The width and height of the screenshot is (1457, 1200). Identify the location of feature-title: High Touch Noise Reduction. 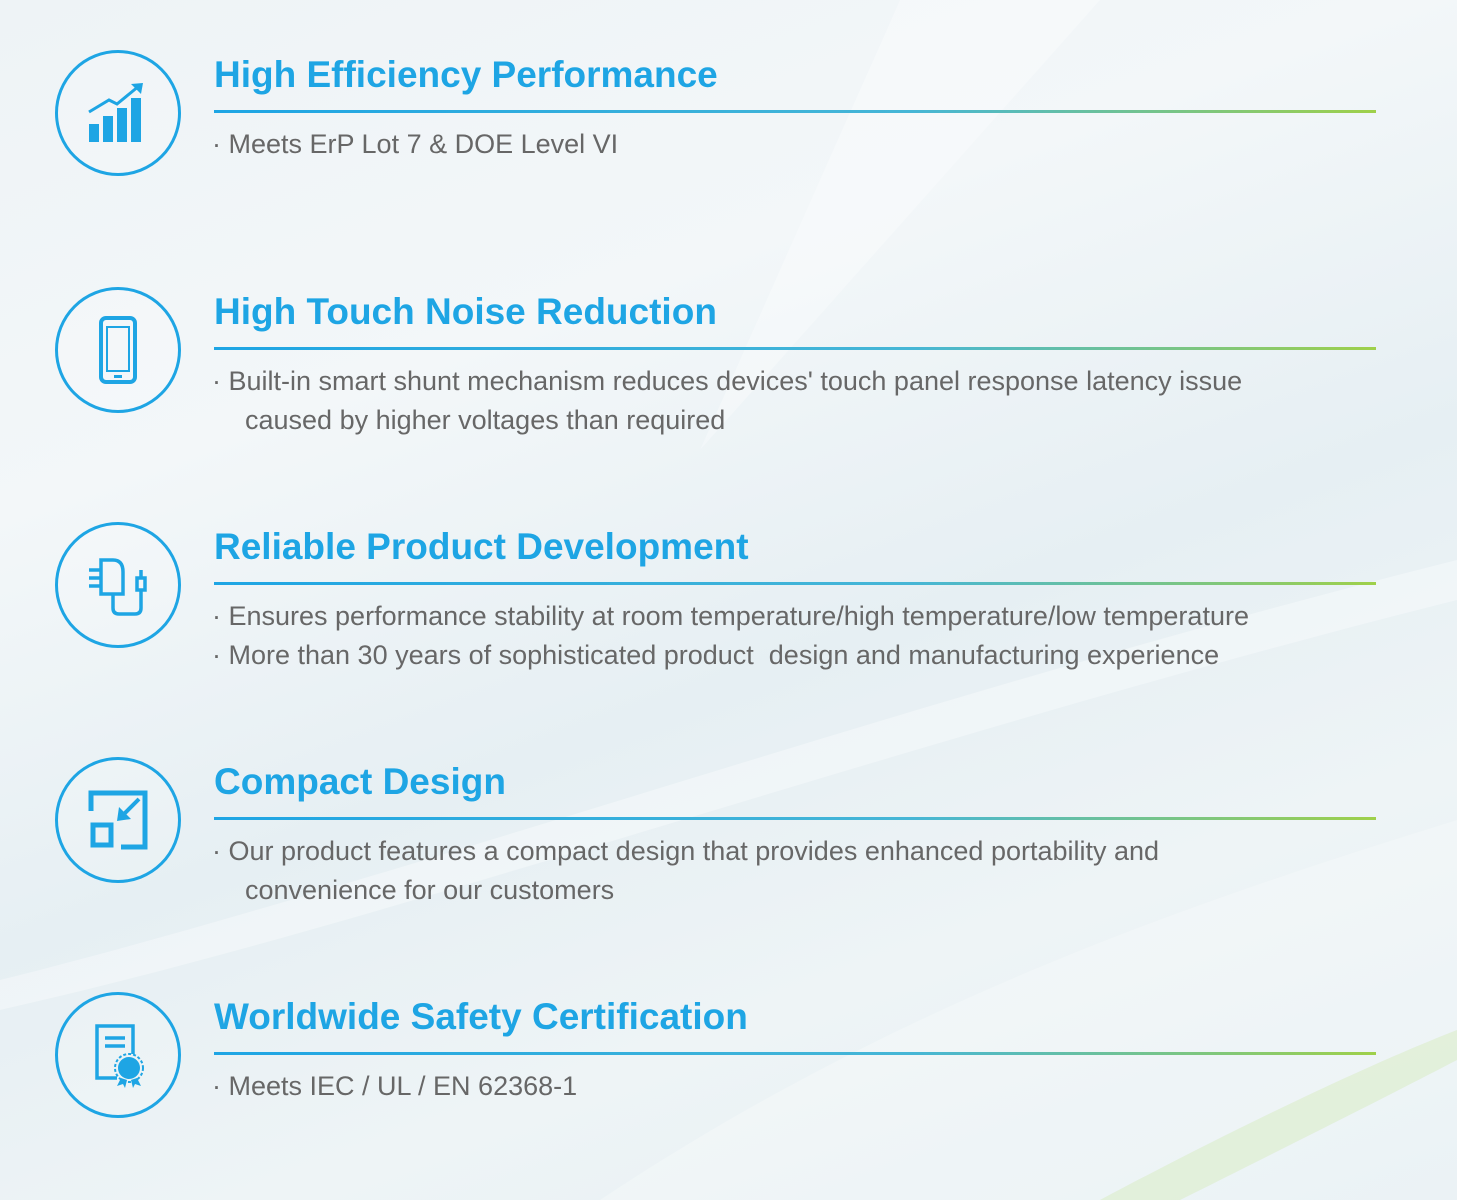
(465, 311).